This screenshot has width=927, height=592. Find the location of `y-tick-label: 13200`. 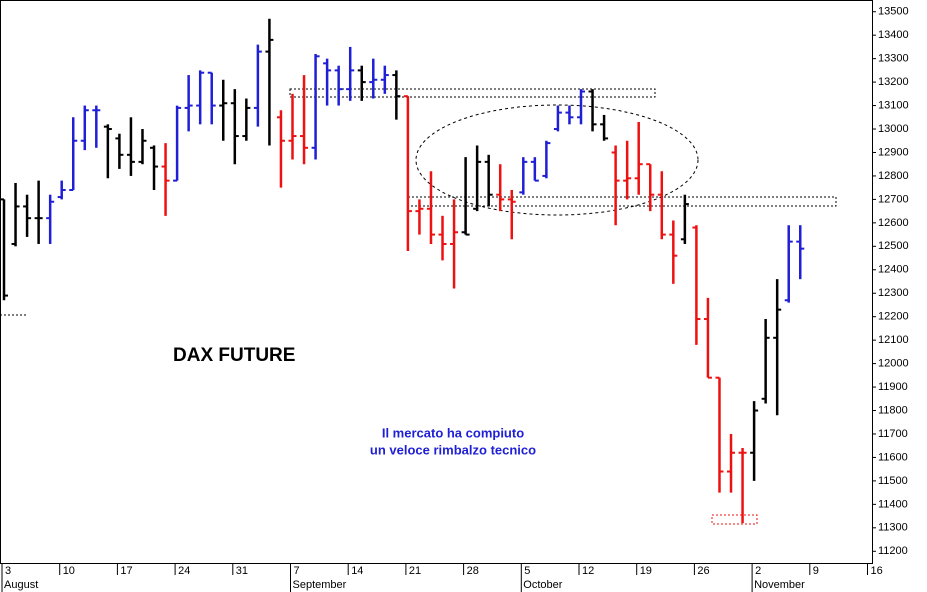

y-tick-label: 13200 is located at coordinates (893, 82).